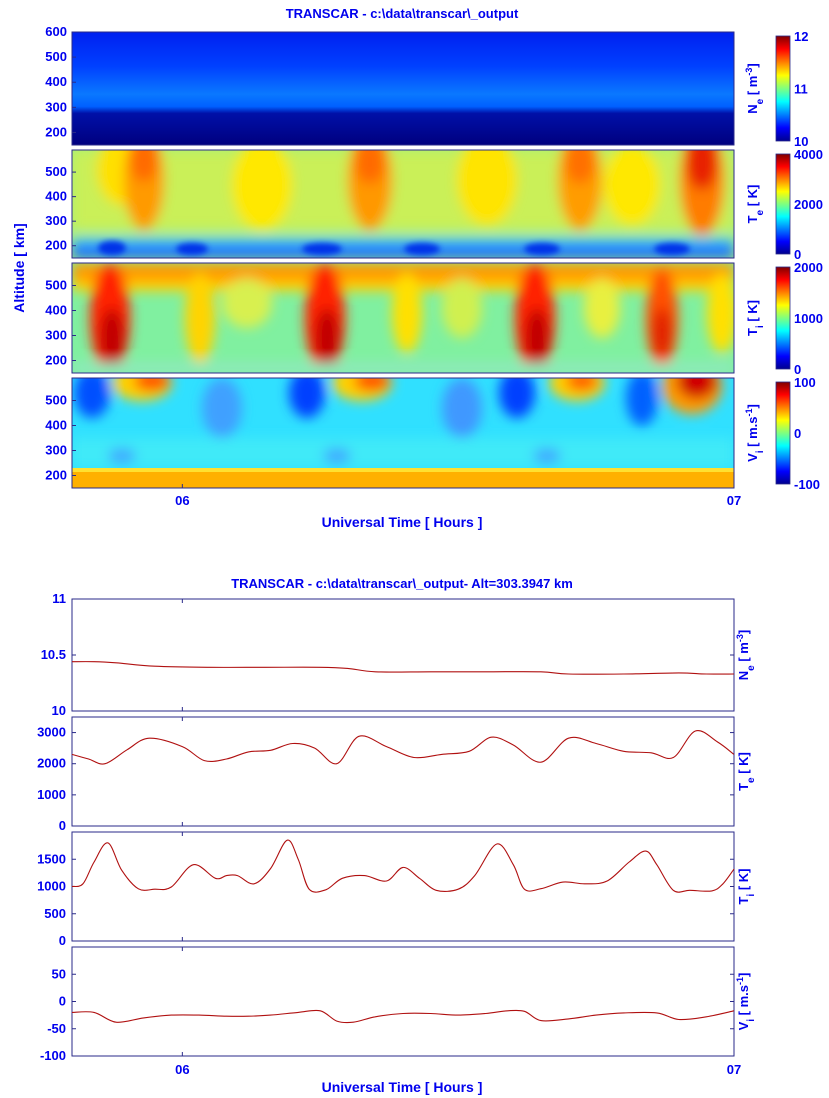  What do you see at coordinates (19, 267) in the screenshot?
I see `top-y-axis-label: Altitude [ km]` at bounding box center [19, 267].